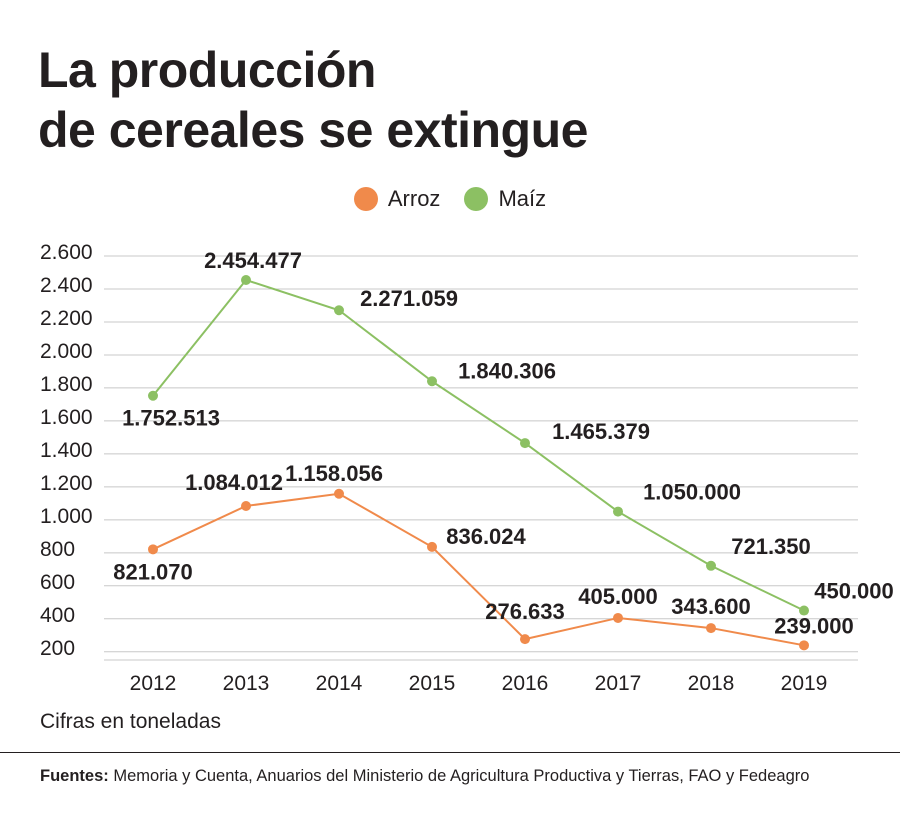 The image size is (900, 821). What do you see at coordinates (207, 70) in the screenshot?
I see `chart-title-line-1: La producción` at bounding box center [207, 70].